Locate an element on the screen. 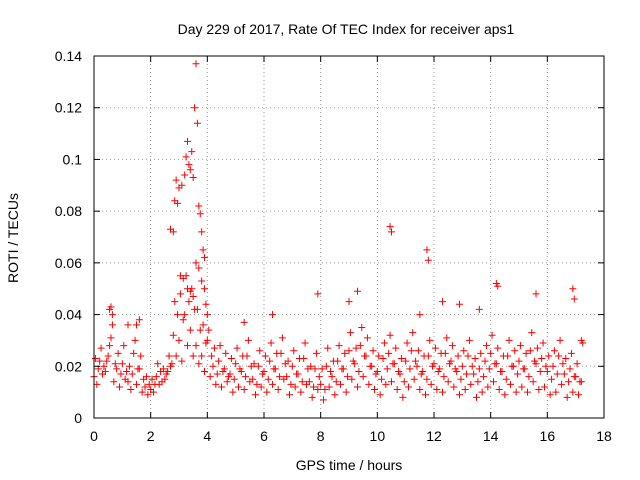 Image resolution: width=640 pixels, height=480 pixels. x-tick-label: 0 is located at coordinates (94, 436).